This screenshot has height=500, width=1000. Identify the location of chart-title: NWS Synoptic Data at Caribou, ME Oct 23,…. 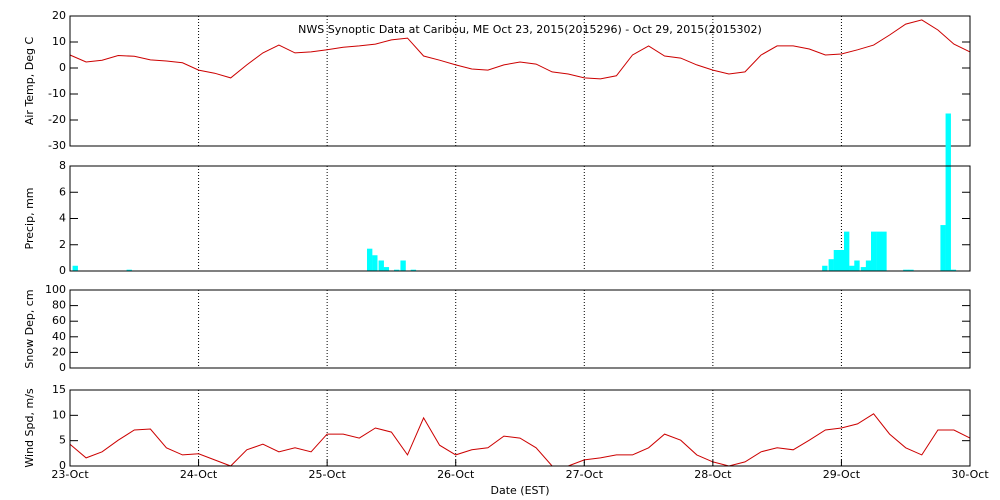
(530, 29).